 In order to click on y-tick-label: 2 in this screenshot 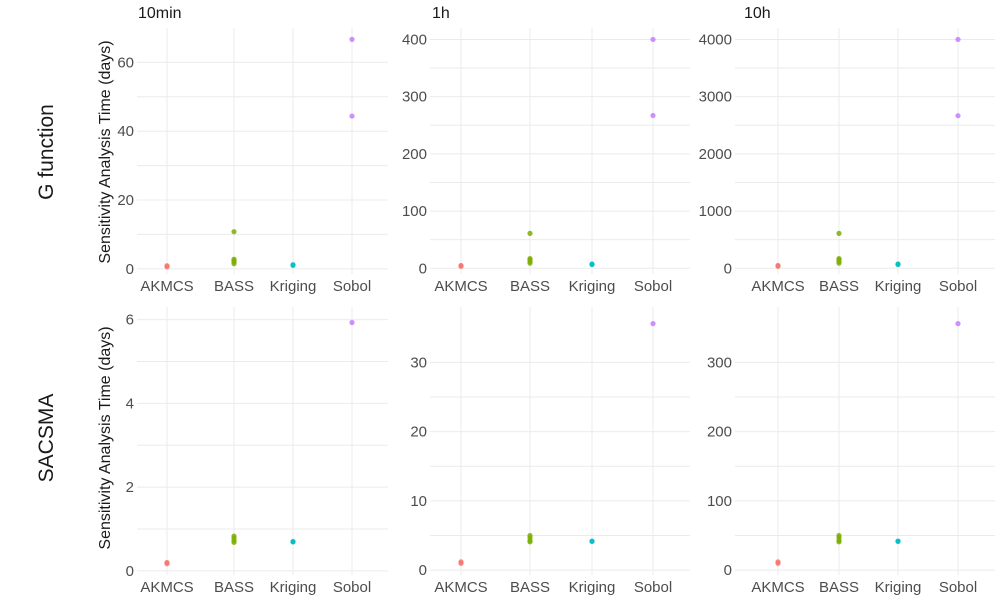, I will do `click(130, 487)`.